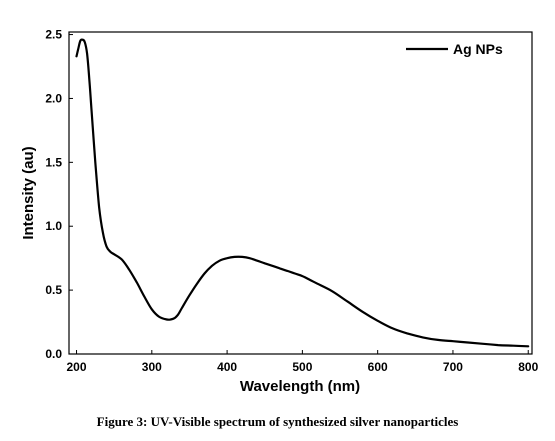 The height and width of the screenshot is (441, 555). What do you see at coordinates (53, 226) in the screenshot?
I see `y-tick-label: 1.0` at bounding box center [53, 226].